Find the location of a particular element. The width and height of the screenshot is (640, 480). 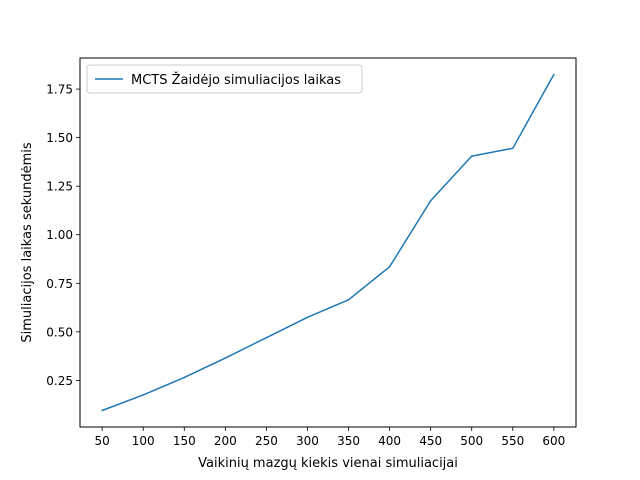

x-tick-label: 550 is located at coordinates (512, 441).